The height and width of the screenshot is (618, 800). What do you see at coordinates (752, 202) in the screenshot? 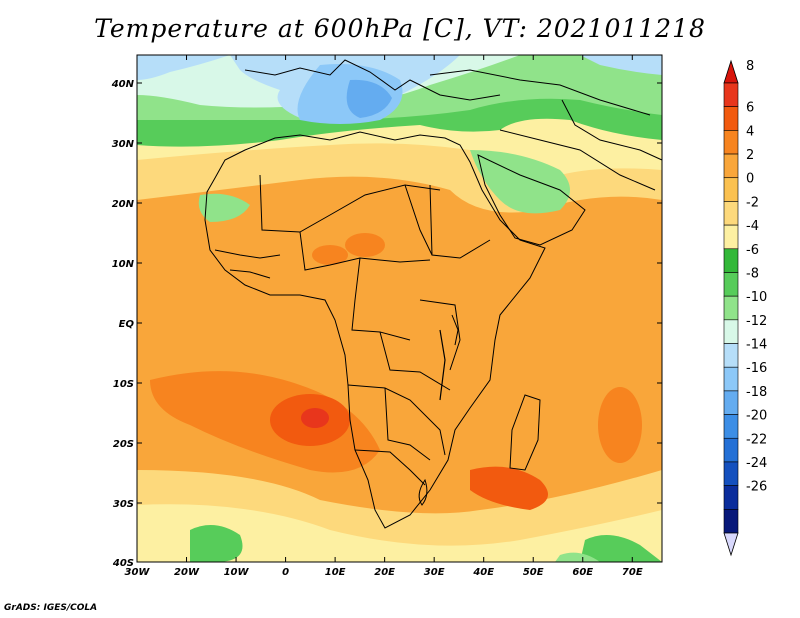
I see `colorbar-label: -2` at bounding box center [752, 202].